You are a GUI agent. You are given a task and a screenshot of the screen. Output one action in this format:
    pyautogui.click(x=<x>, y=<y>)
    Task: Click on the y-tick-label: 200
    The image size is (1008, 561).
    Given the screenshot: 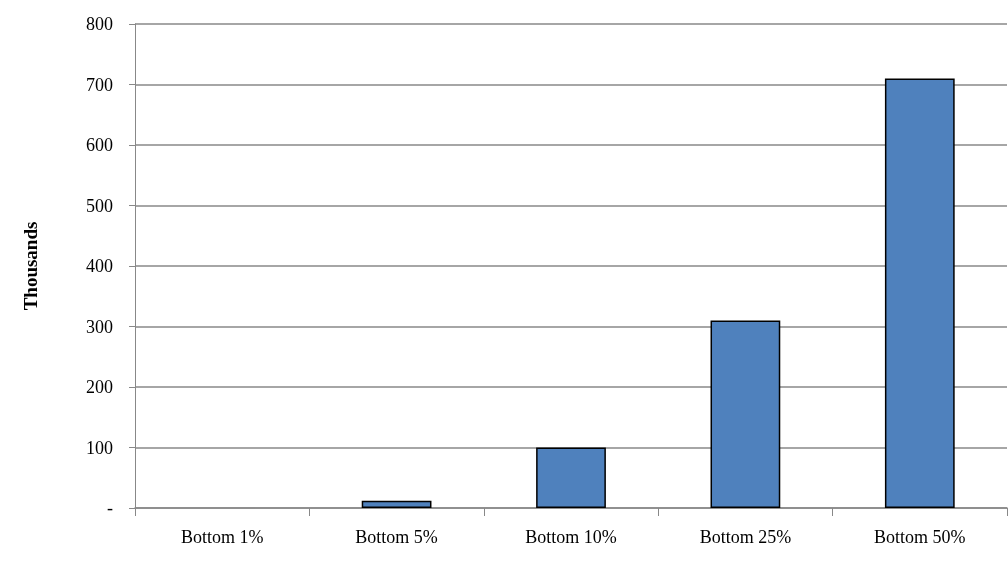 What is the action you would take?
    pyautogui.click(x=99, y=387)
    